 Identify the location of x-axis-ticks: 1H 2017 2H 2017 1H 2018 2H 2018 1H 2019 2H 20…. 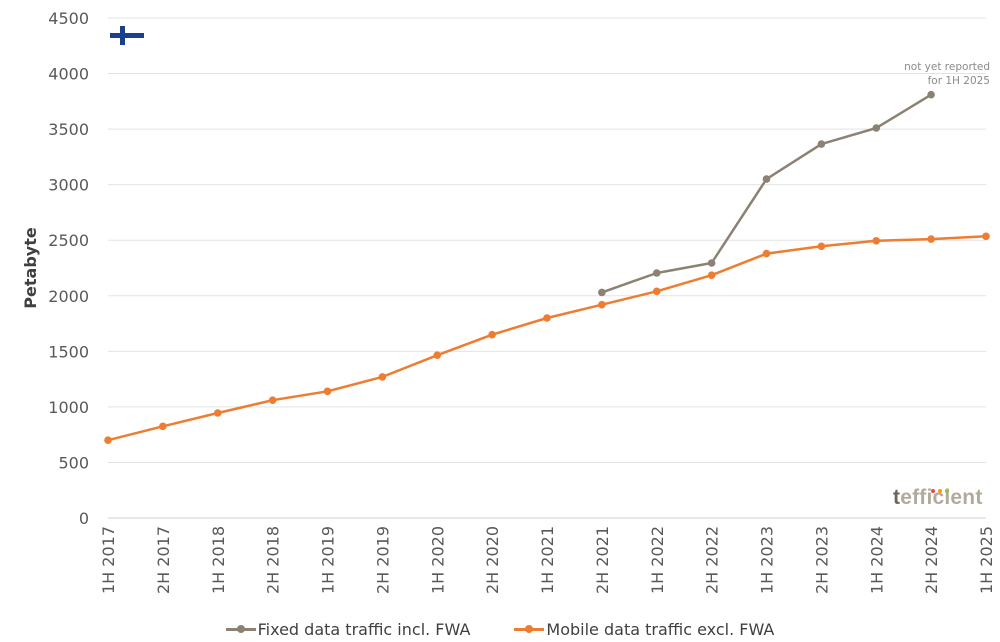
(547, 560).